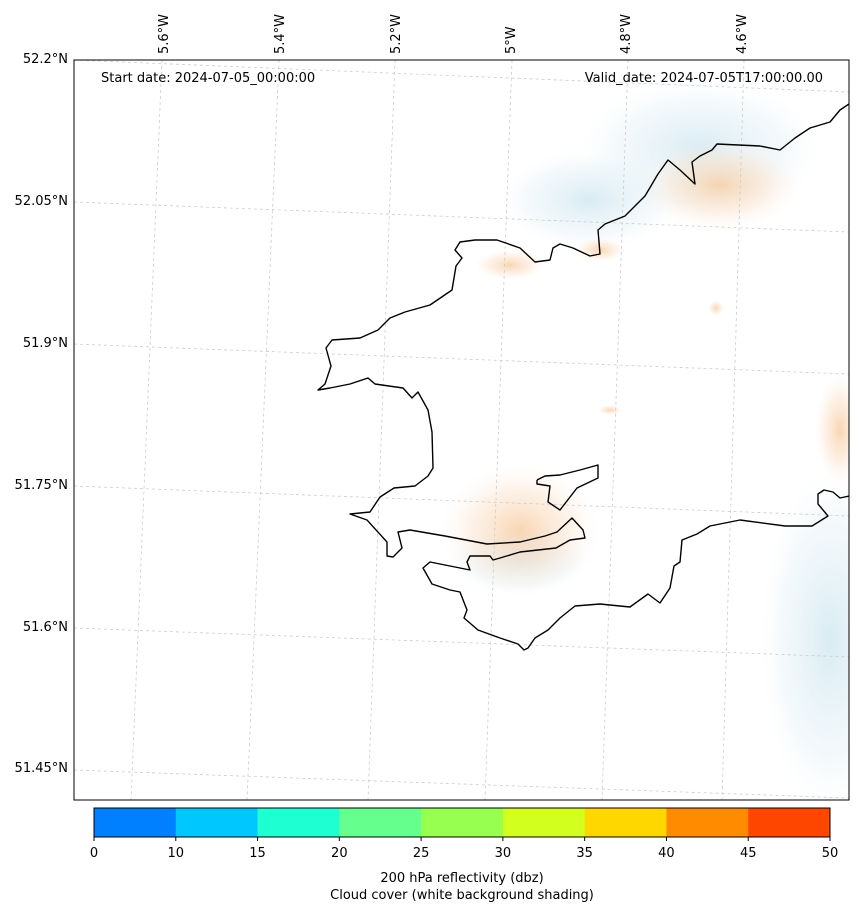 The width and height of the screenshot is (859, 914). Describe the element at coordinates (703, 78) in the screenshot. I see `valid-date-text: Valid_date: 2024-07-05T17:00:00.00` at that location.